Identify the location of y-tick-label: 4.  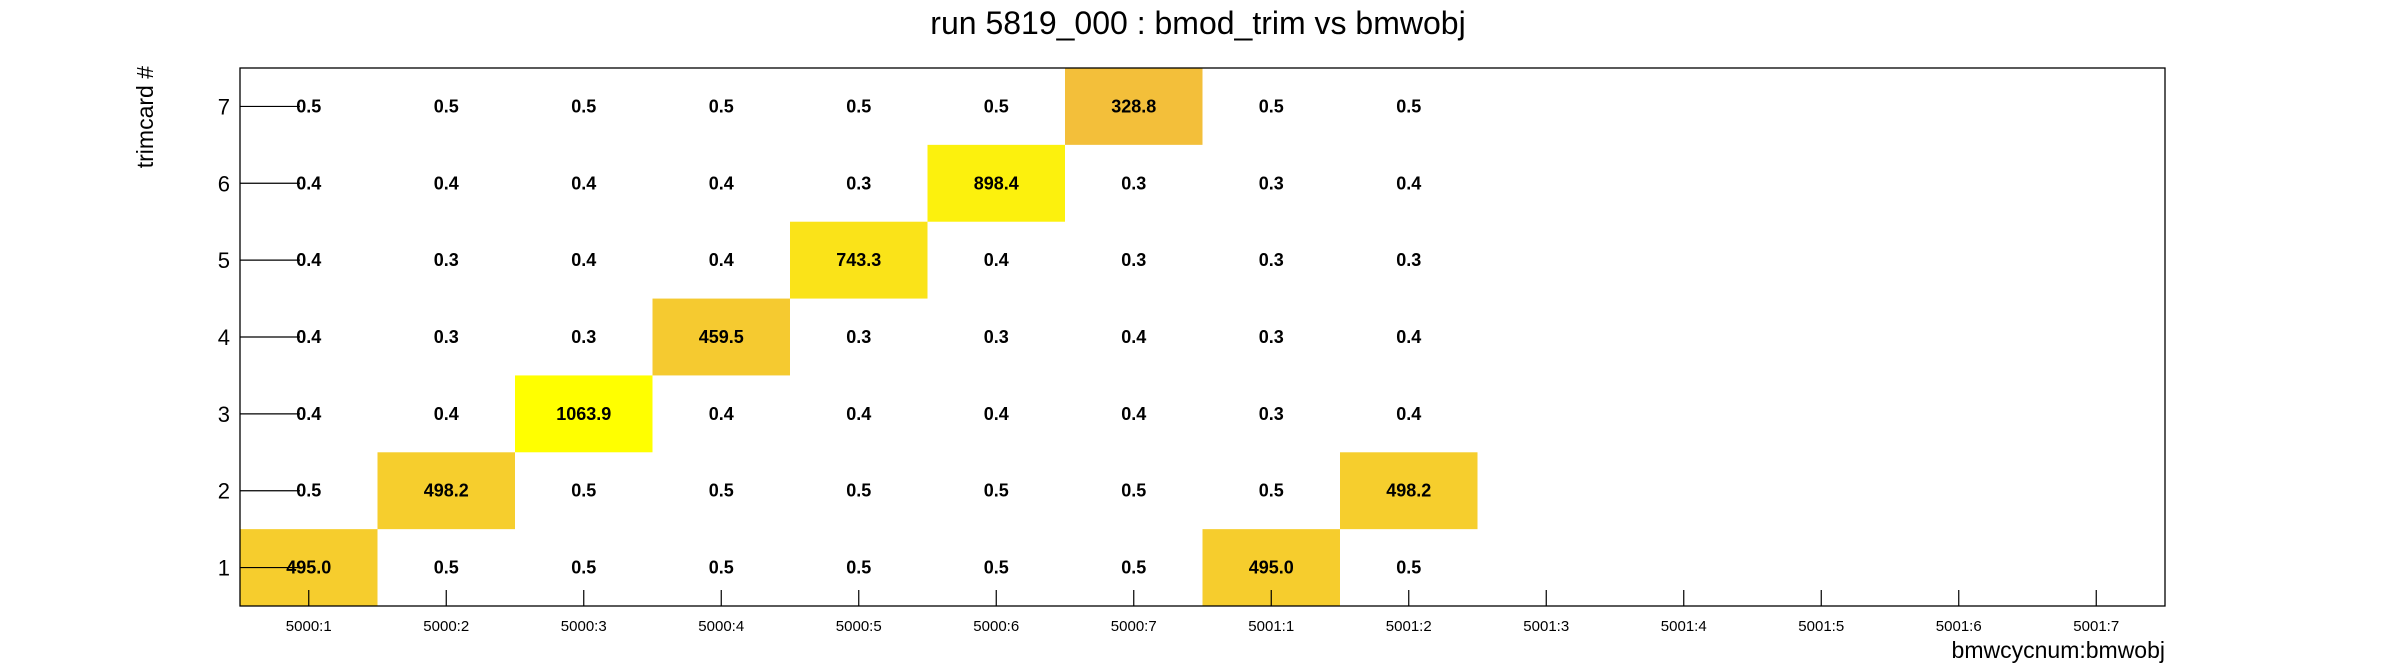
(224, 337).